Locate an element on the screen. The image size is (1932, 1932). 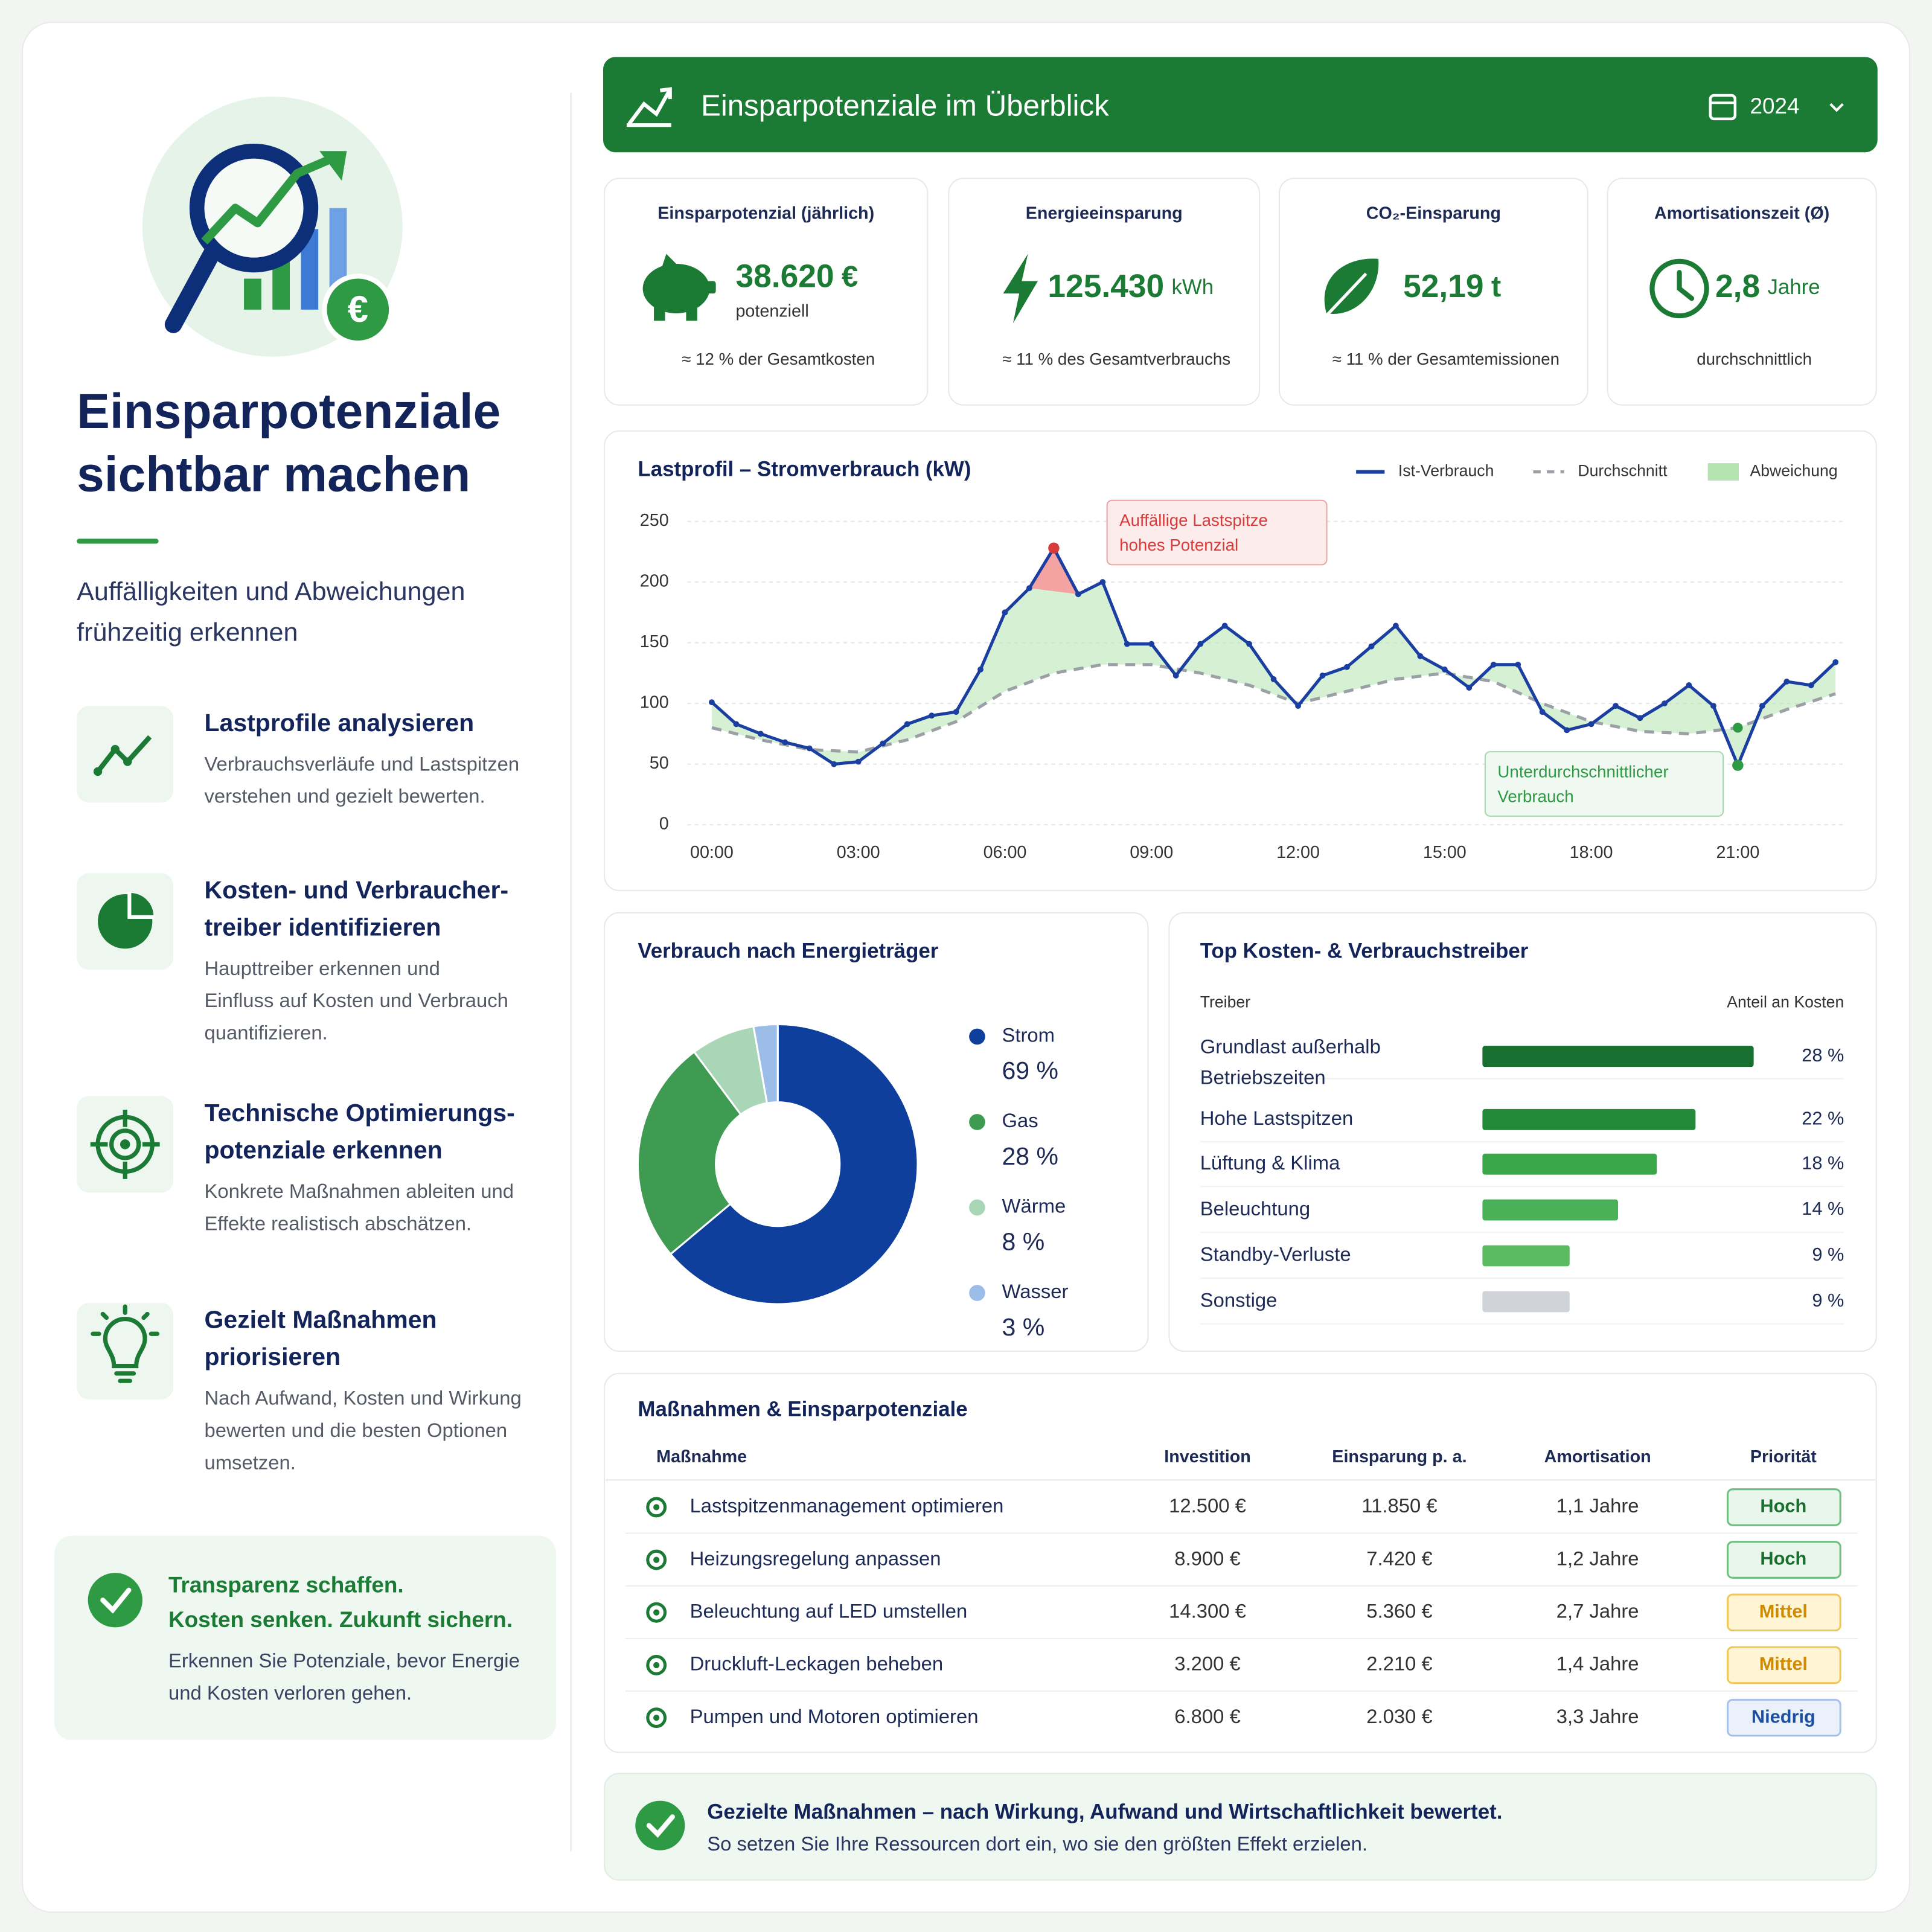
feature-title: Technische Optimierungs- is located at coordinates (359, 1113).